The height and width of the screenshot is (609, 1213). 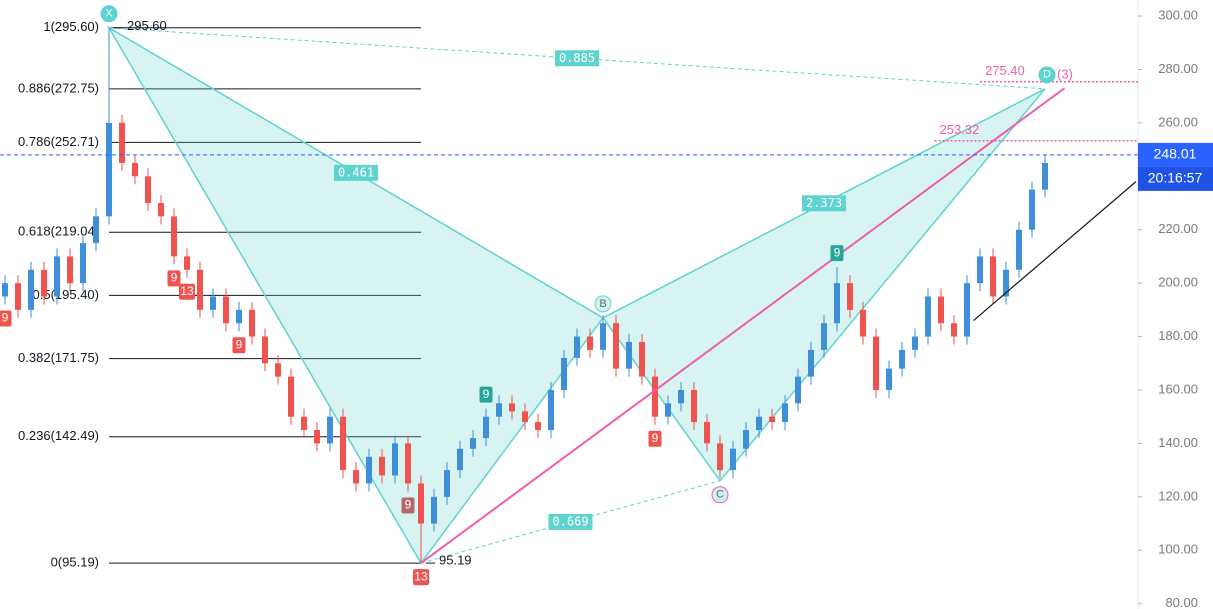 I want to click on last-price-label: 248.01, so click(x=1175, y=154).